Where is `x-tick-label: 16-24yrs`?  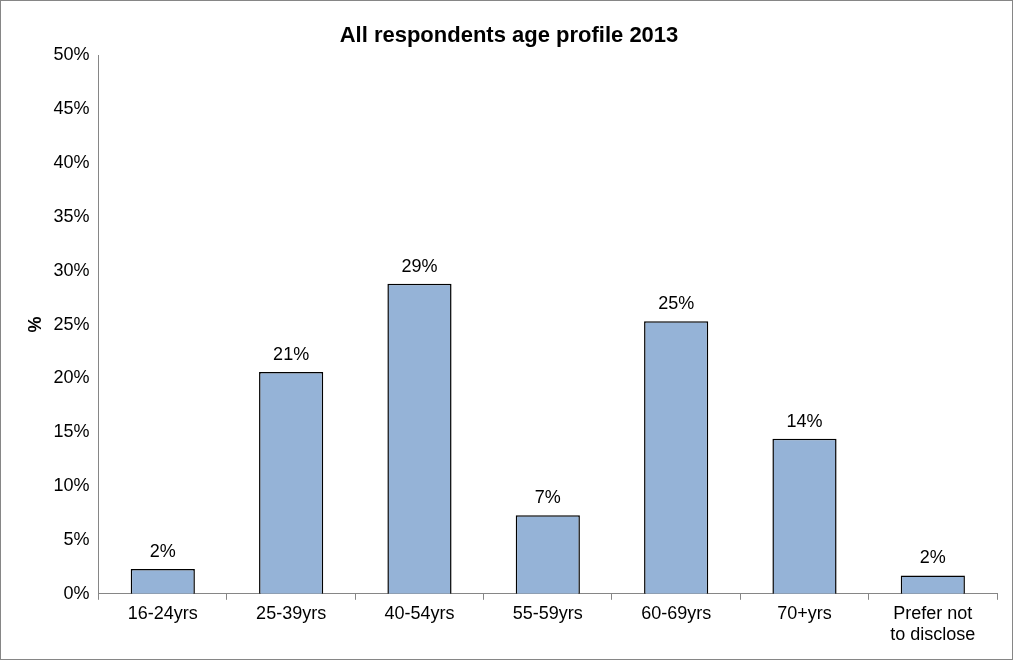 x-tick-label: 16-24yrs is located at coordinates (162, 612).